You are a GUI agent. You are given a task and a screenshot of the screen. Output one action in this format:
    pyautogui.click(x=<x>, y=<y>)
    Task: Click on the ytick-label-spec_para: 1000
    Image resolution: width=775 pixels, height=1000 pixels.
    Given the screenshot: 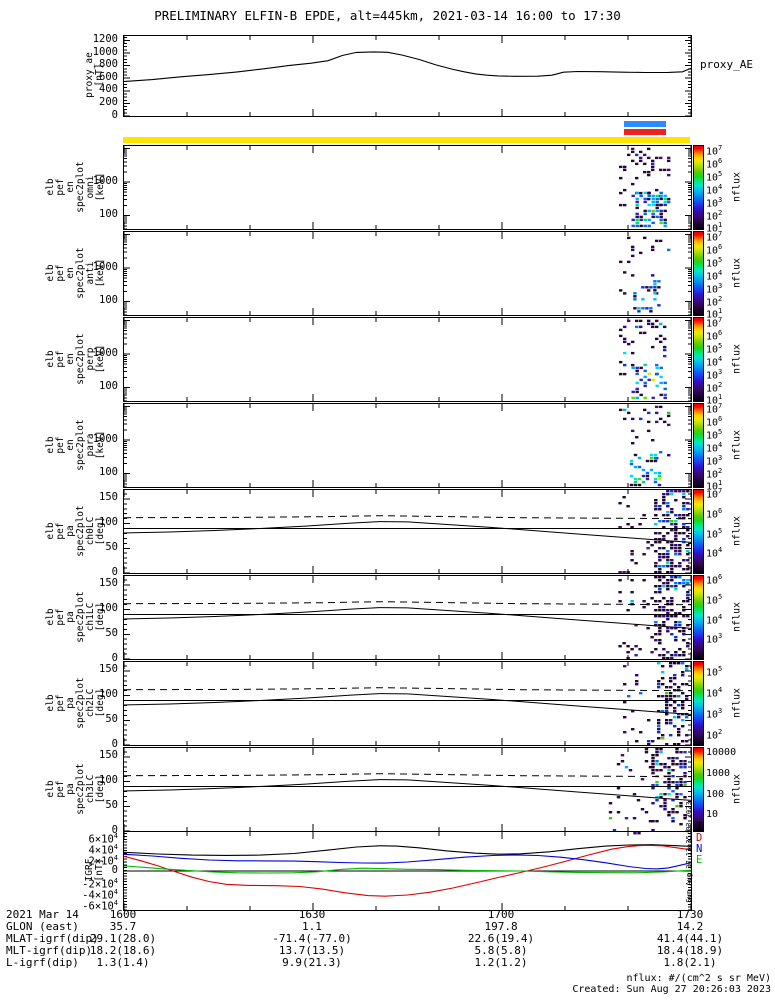 What is the action you would take?
    pyautogui.click(x=105, y=438)
    